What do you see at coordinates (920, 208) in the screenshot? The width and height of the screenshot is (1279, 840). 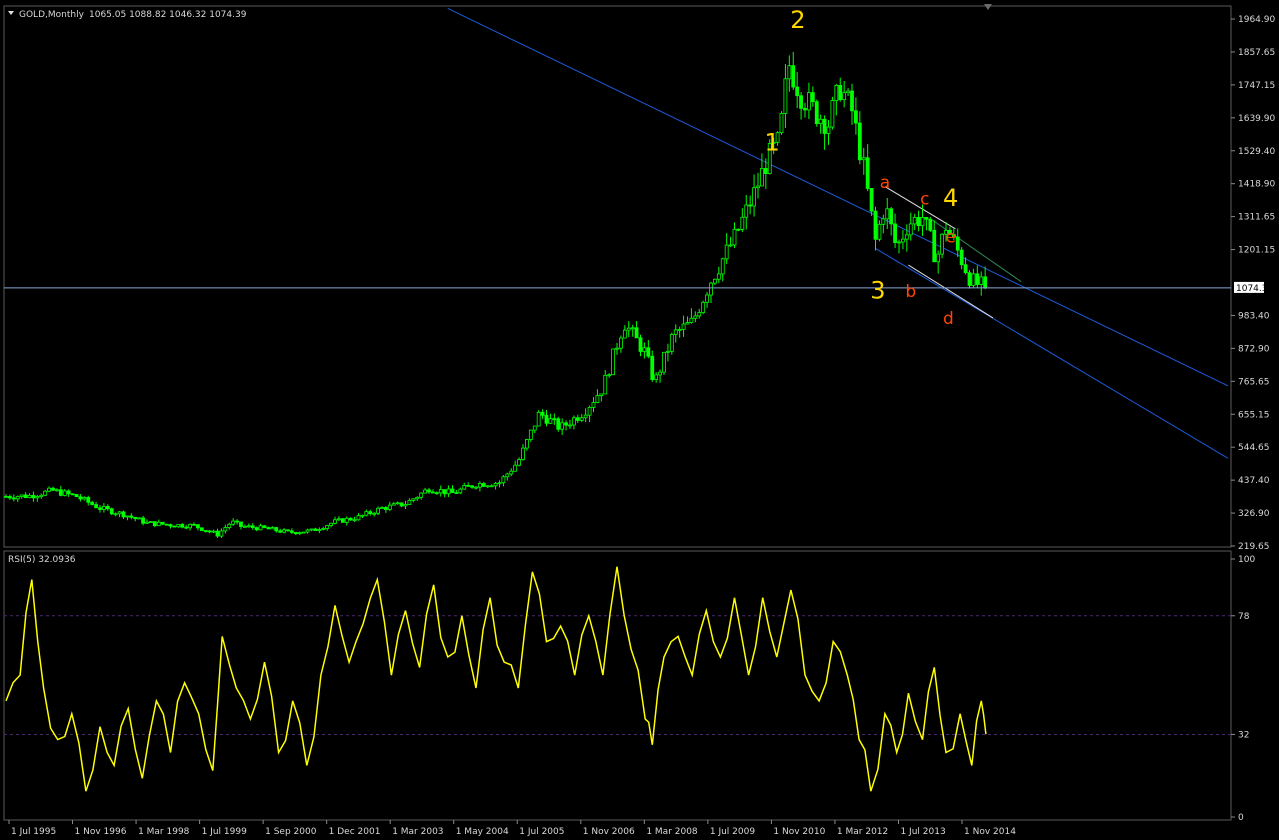 I see `trendline-inner-channel-top` at bounding box center [920, 208].